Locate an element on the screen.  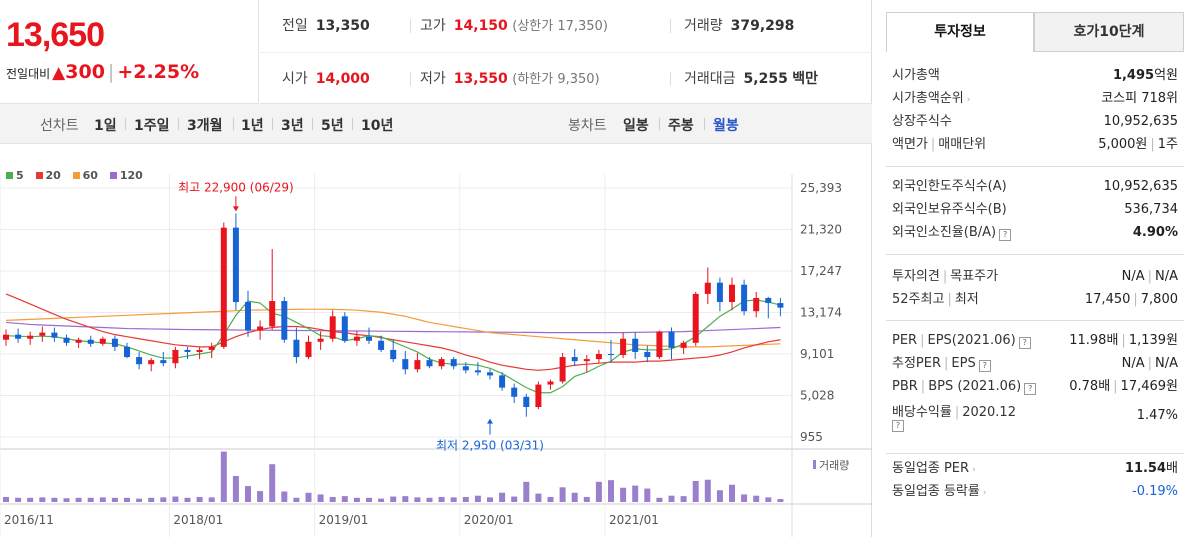
info-key: 외국인소진율(B/A) is located at coordinates (944, 232).